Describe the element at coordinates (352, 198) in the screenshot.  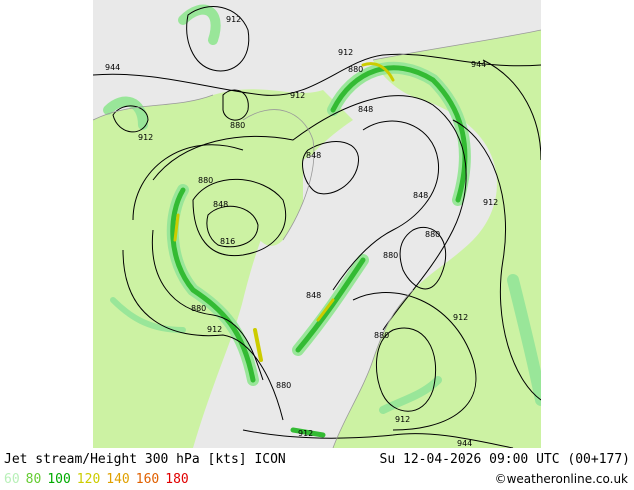
I see `arctic-ocean` at that location.